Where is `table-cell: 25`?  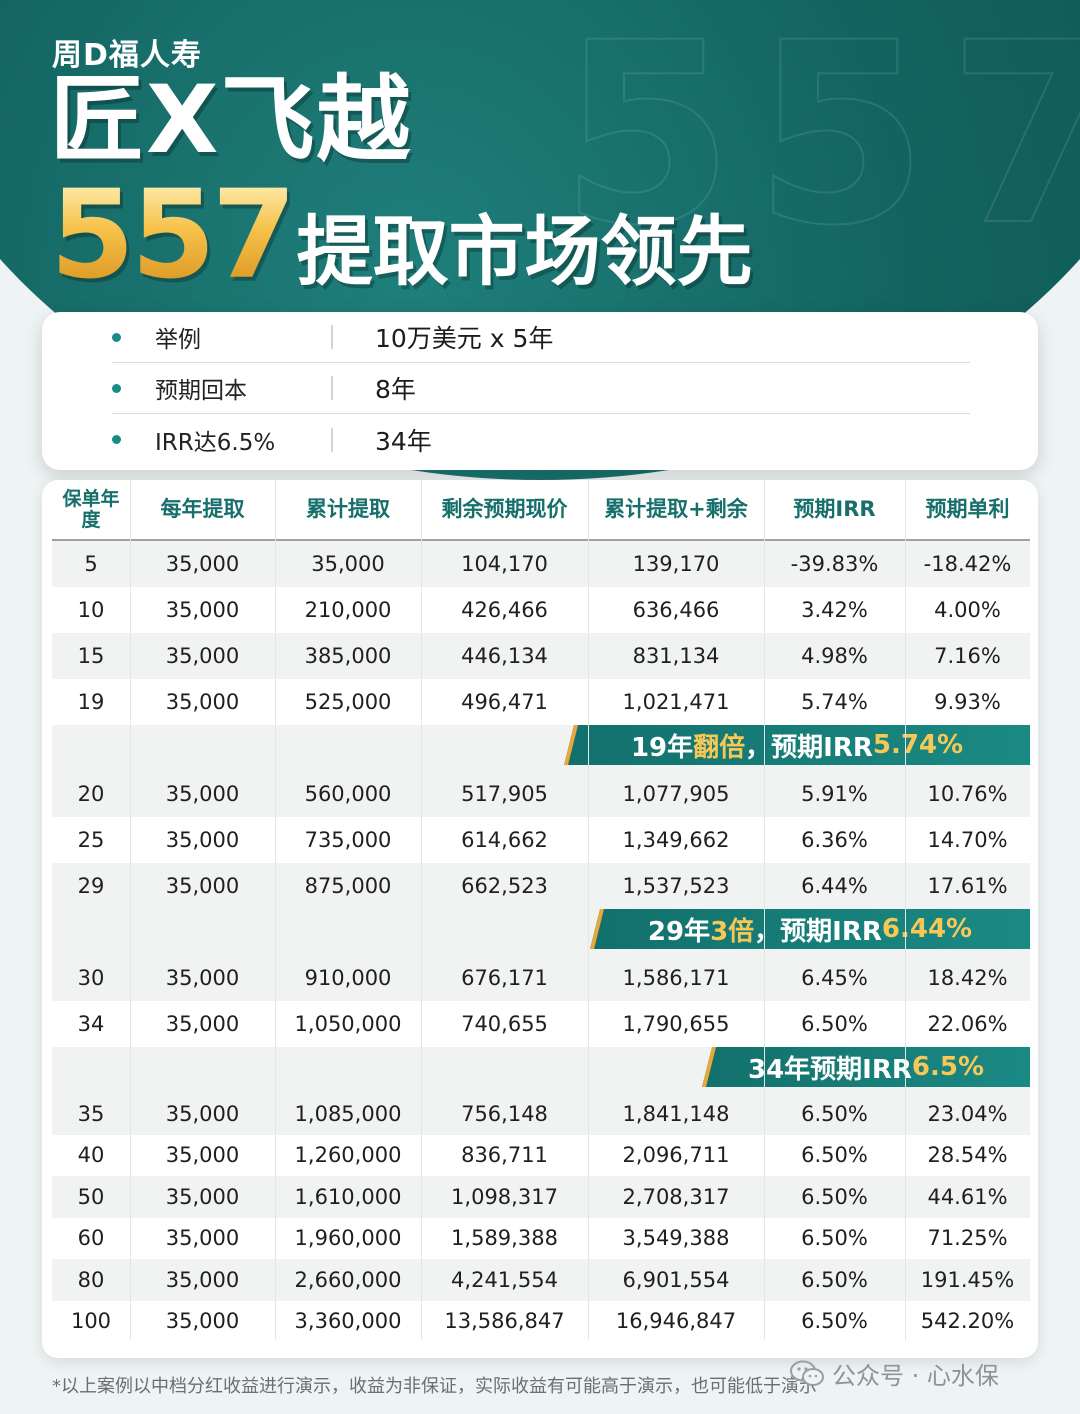
table-cell: 25 is located at coordinates (91, 840).